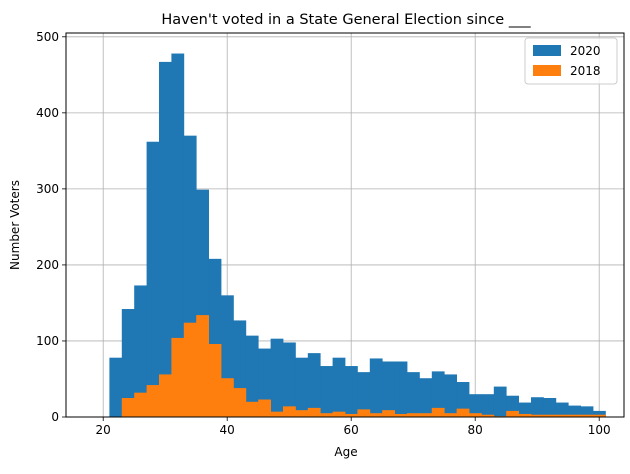  What do you see at coordinates (345, 452) in the screenshot?
I see `x-axis-label: Age` at bounding box center [345, 452].